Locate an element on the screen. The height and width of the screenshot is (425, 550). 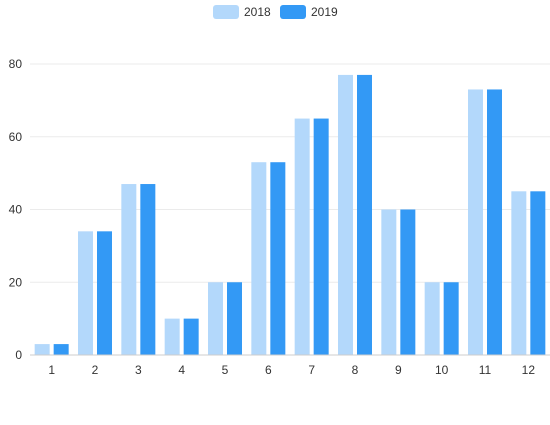
x-tick-label-12: 12 is located at coordinates (529, 370).